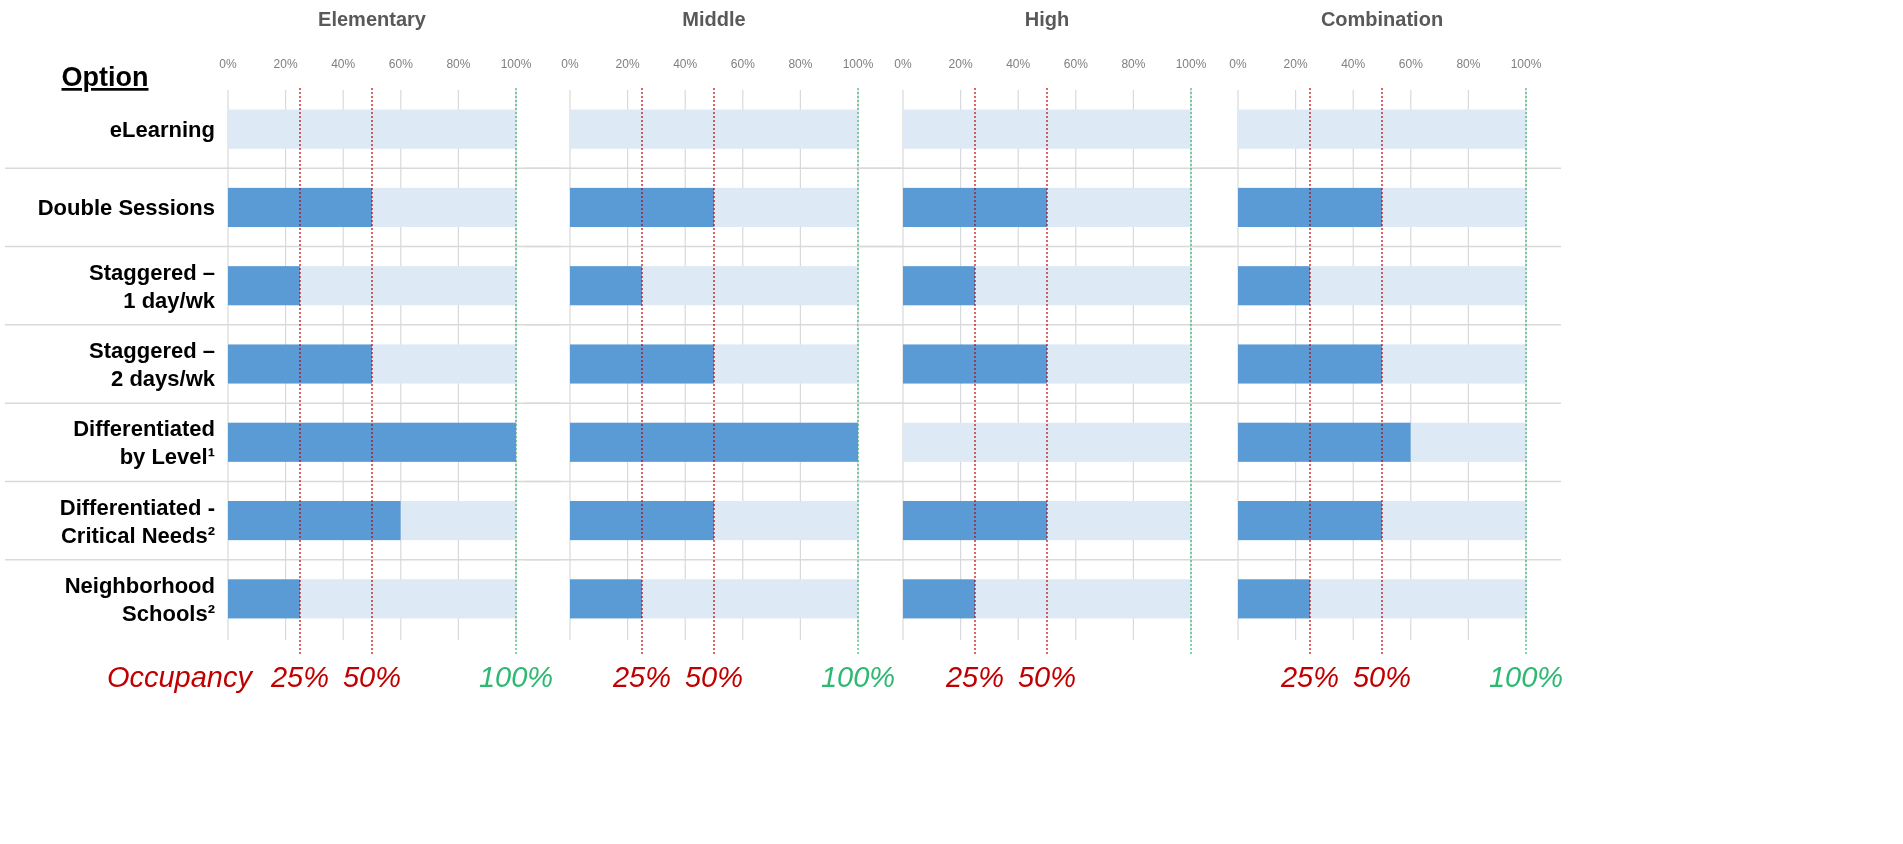 Image resolution: width=1903 pixels, height=844 pixels. I want to click on chart-title: High, so click(1047, 19).